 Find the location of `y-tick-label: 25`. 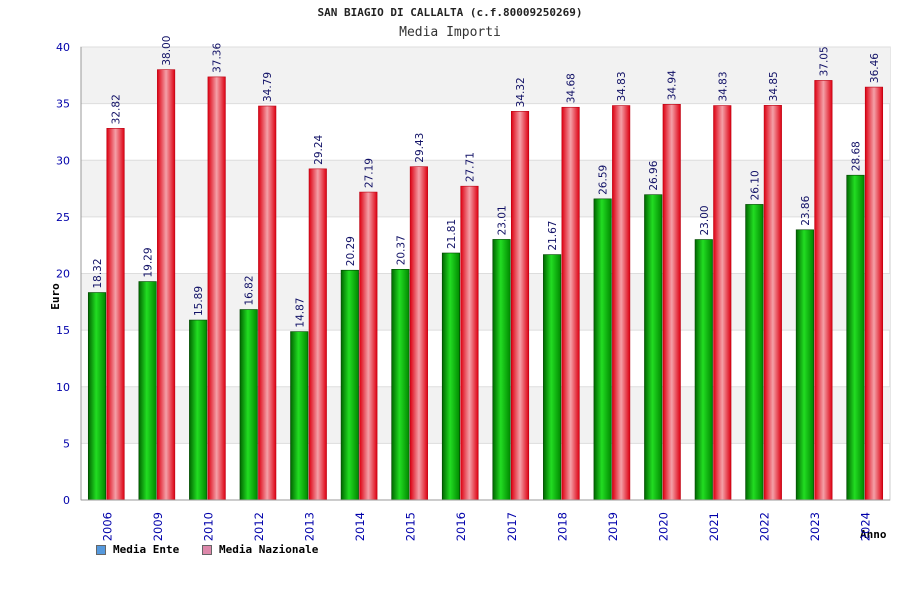

y-tick-label: 25 is located at coordinates (63, 217).